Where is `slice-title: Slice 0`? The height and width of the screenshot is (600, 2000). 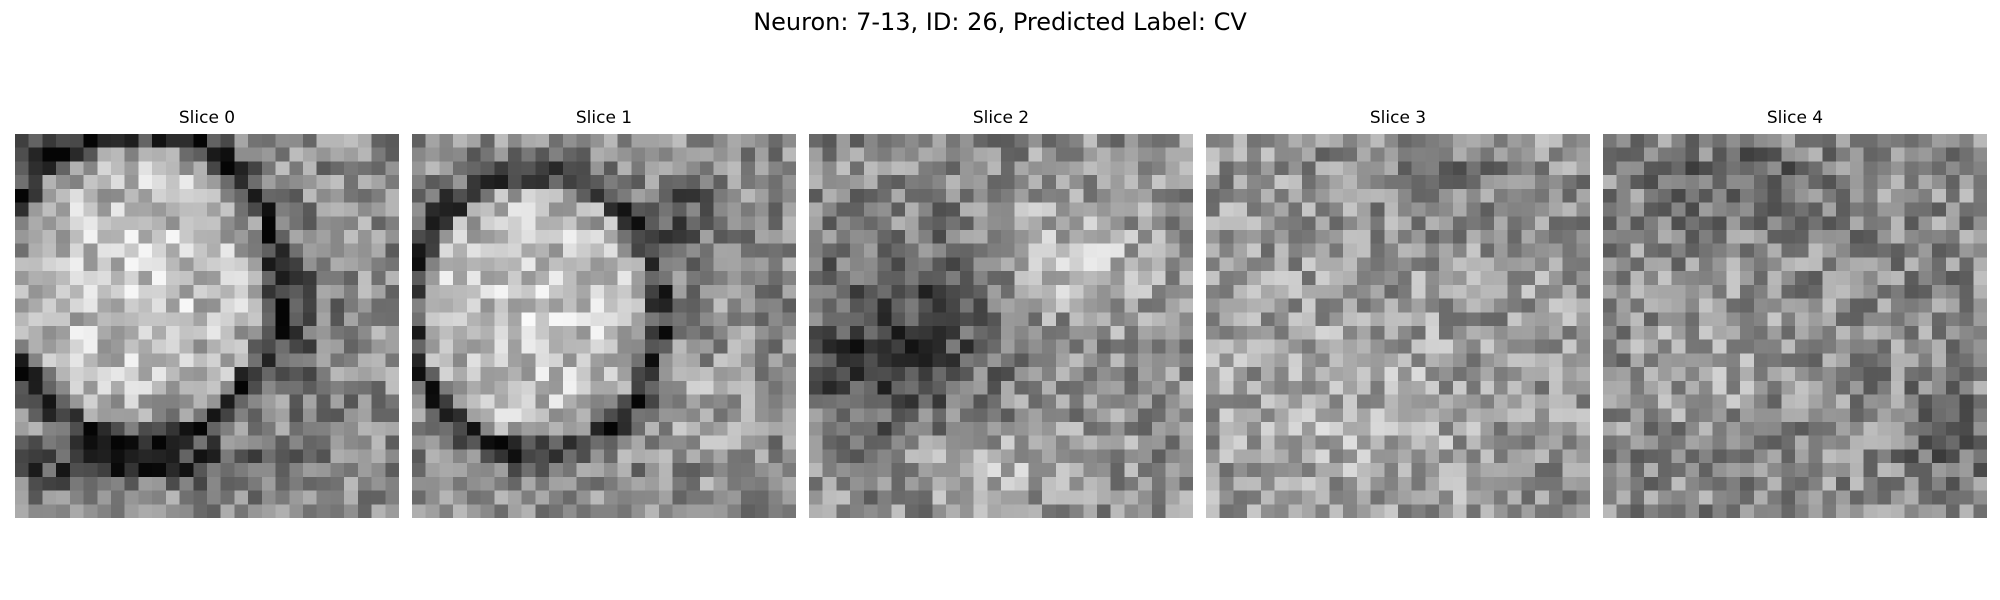 slice-title: Slice 0 is located at coordinates (207, 118).